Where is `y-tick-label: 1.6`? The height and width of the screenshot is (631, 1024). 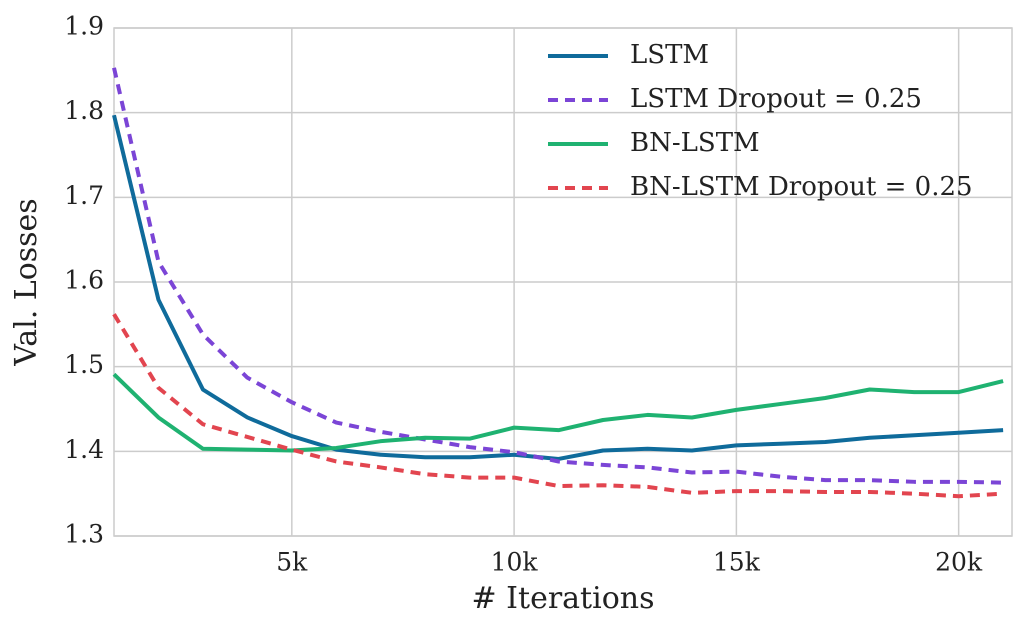 y-tick-label: 1.6 is located at coordinates (84, 280).